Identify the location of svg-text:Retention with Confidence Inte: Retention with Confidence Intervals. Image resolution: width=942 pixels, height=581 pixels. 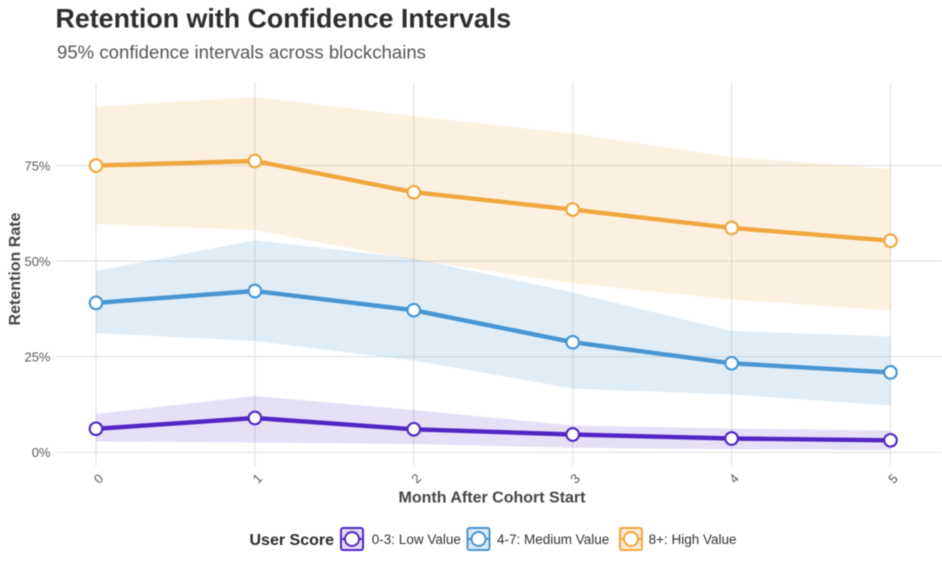
(284, 19).